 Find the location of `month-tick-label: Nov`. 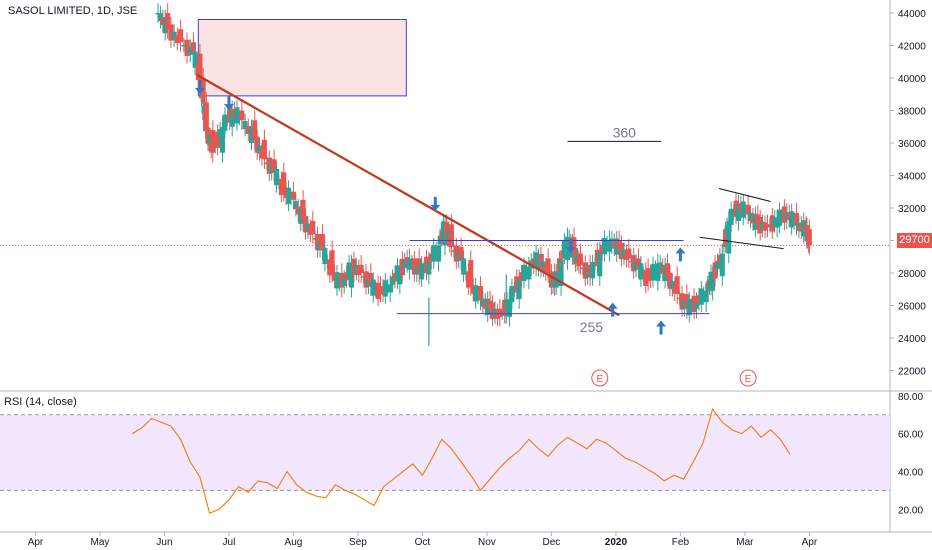

month-tick-label: Nov is located at coordinates (487, 542).